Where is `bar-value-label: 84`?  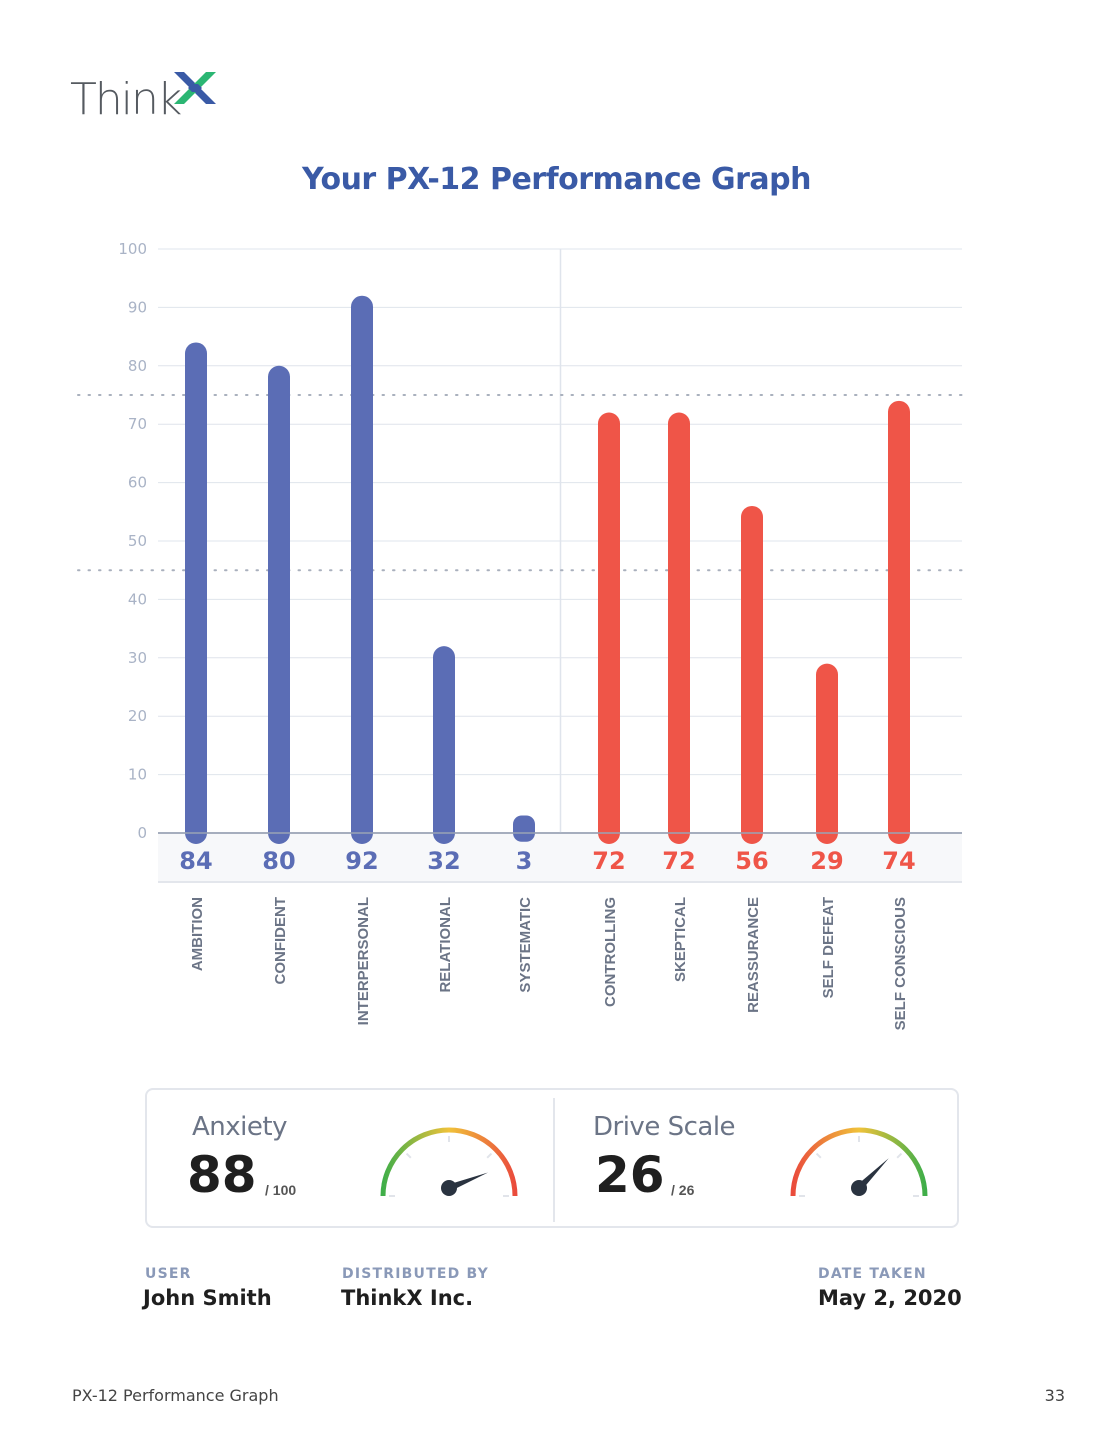 bar-value-label: 84 is located at coordinates (195, 861).